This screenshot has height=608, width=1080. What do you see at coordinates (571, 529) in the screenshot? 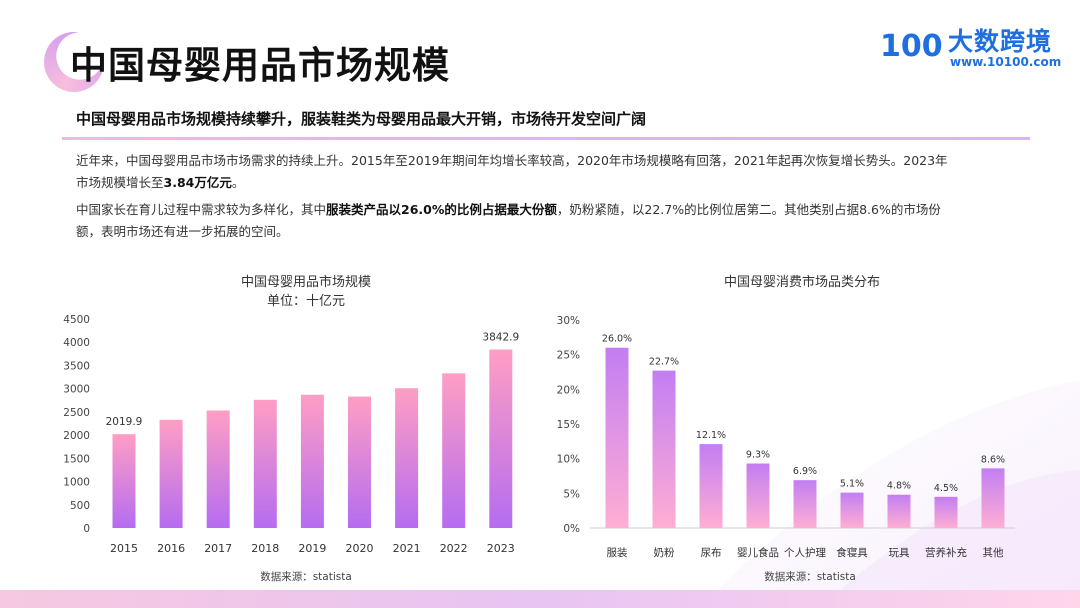
I see `chart2-y-tick-label: 0%` at bounding box center [571, 529].